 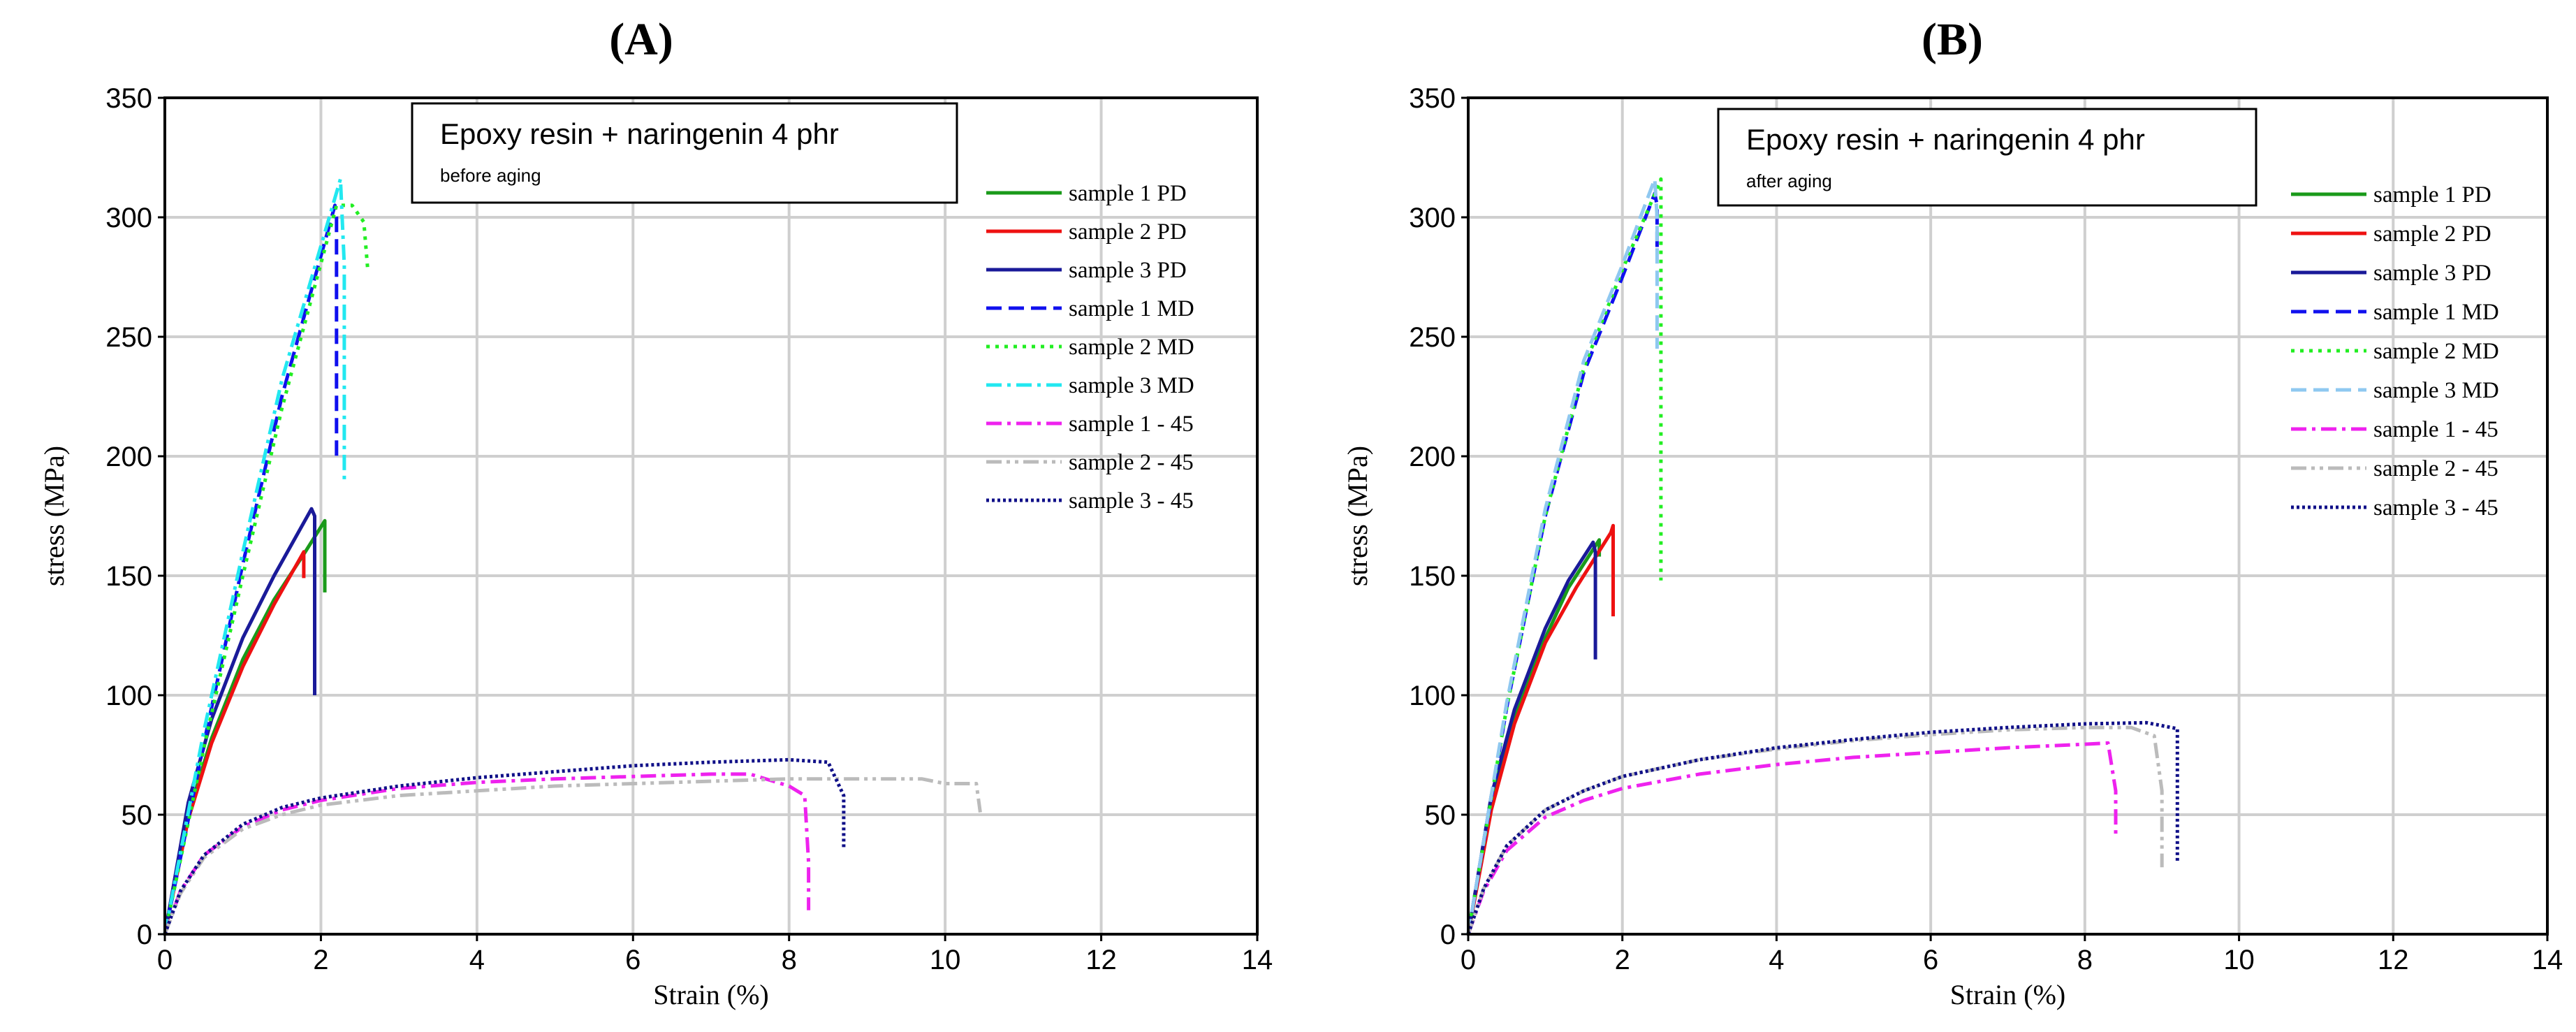 I want to click on panel-label: (A), so click(x=641, y=40).